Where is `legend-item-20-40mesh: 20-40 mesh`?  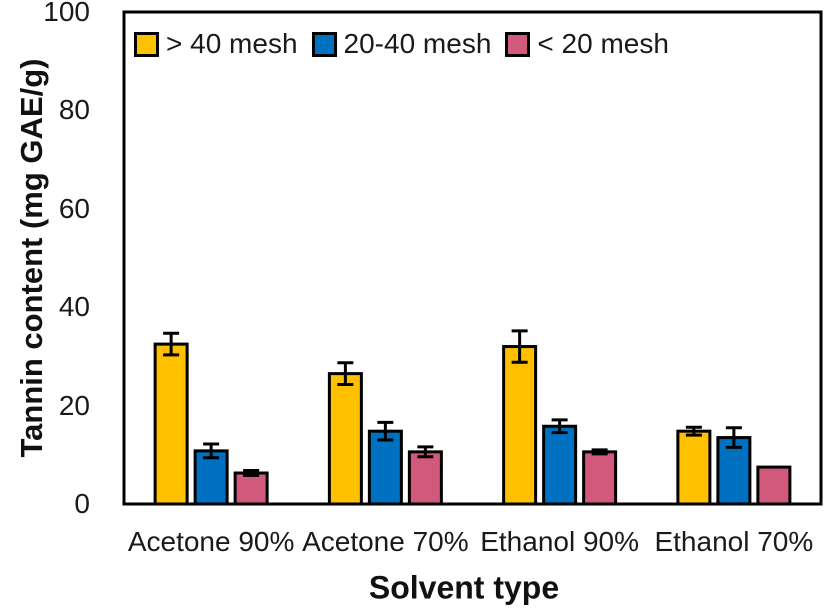 legend-item-20-40mesh: 20-40 mesh is located at coordinates (401, 43).